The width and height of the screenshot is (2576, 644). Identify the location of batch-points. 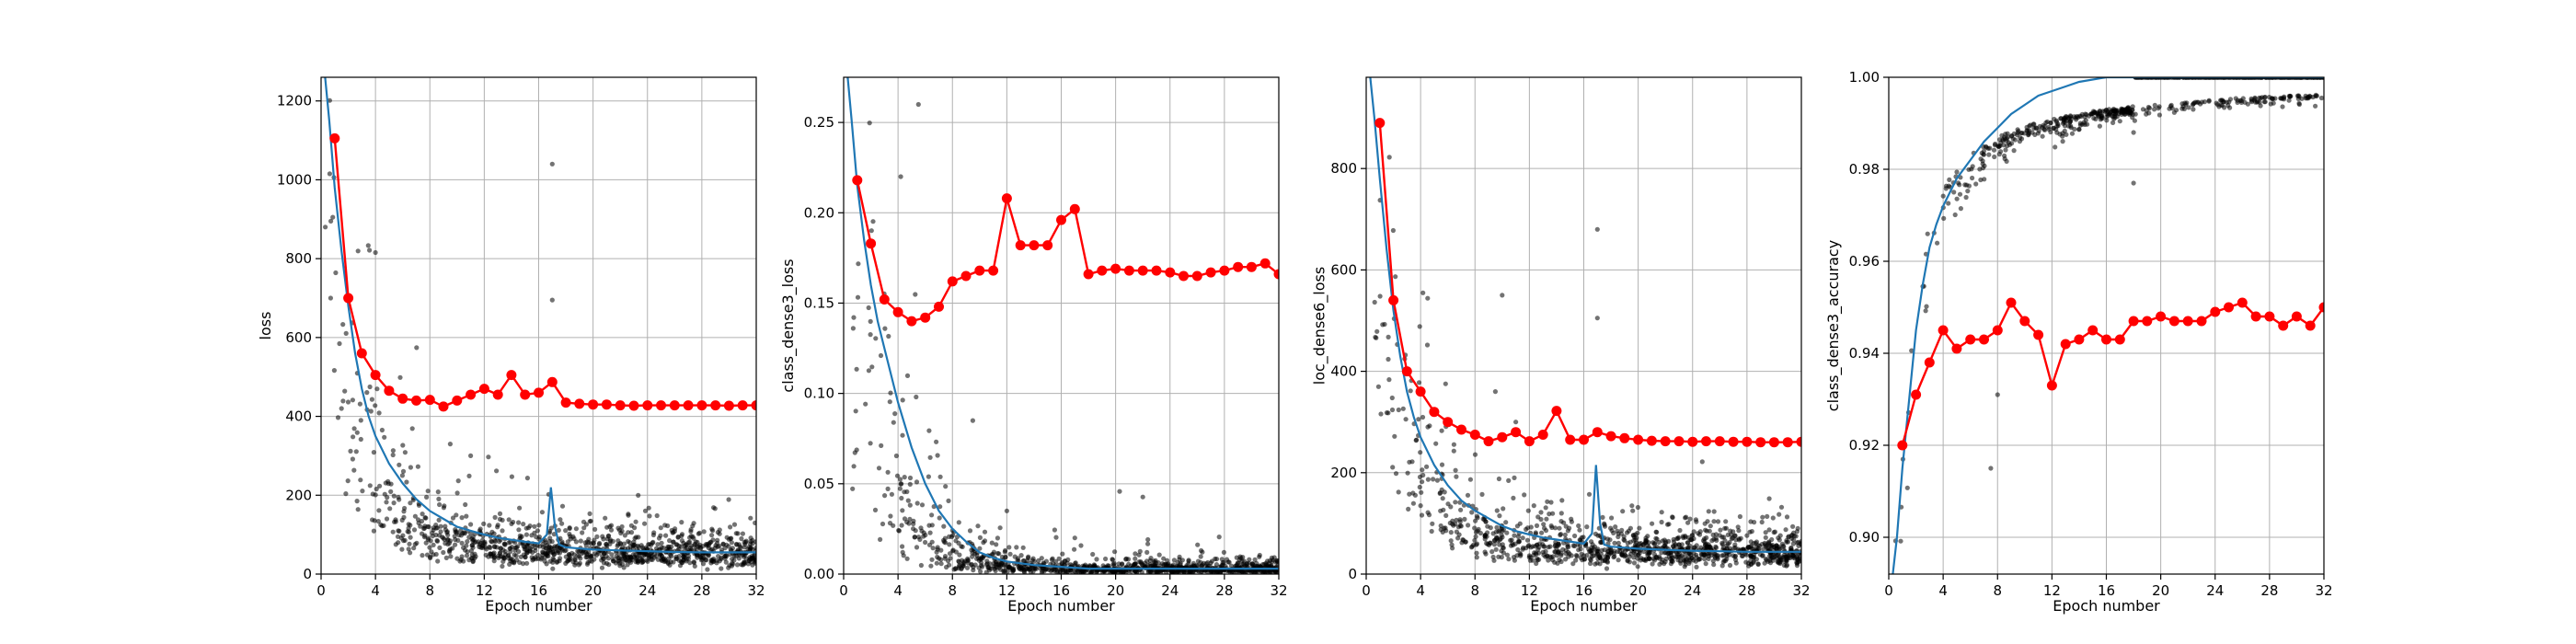
(1586, 363).